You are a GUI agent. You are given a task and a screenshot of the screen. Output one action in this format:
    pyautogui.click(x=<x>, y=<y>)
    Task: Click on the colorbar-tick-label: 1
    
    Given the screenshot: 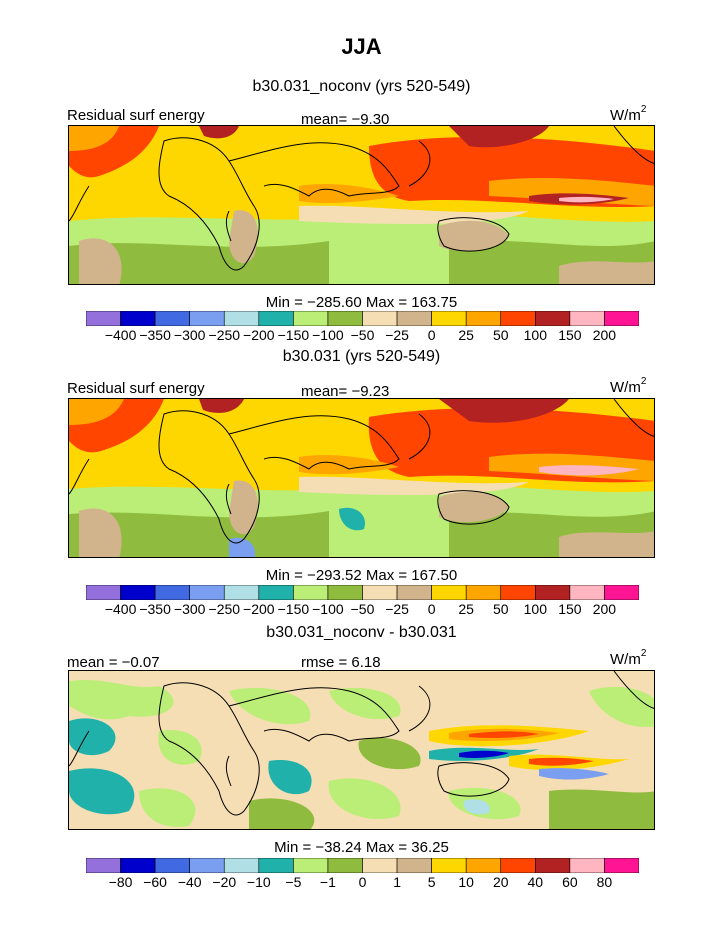 What is the action you would take?
    pyautogui.click(x=397, y=882)
    